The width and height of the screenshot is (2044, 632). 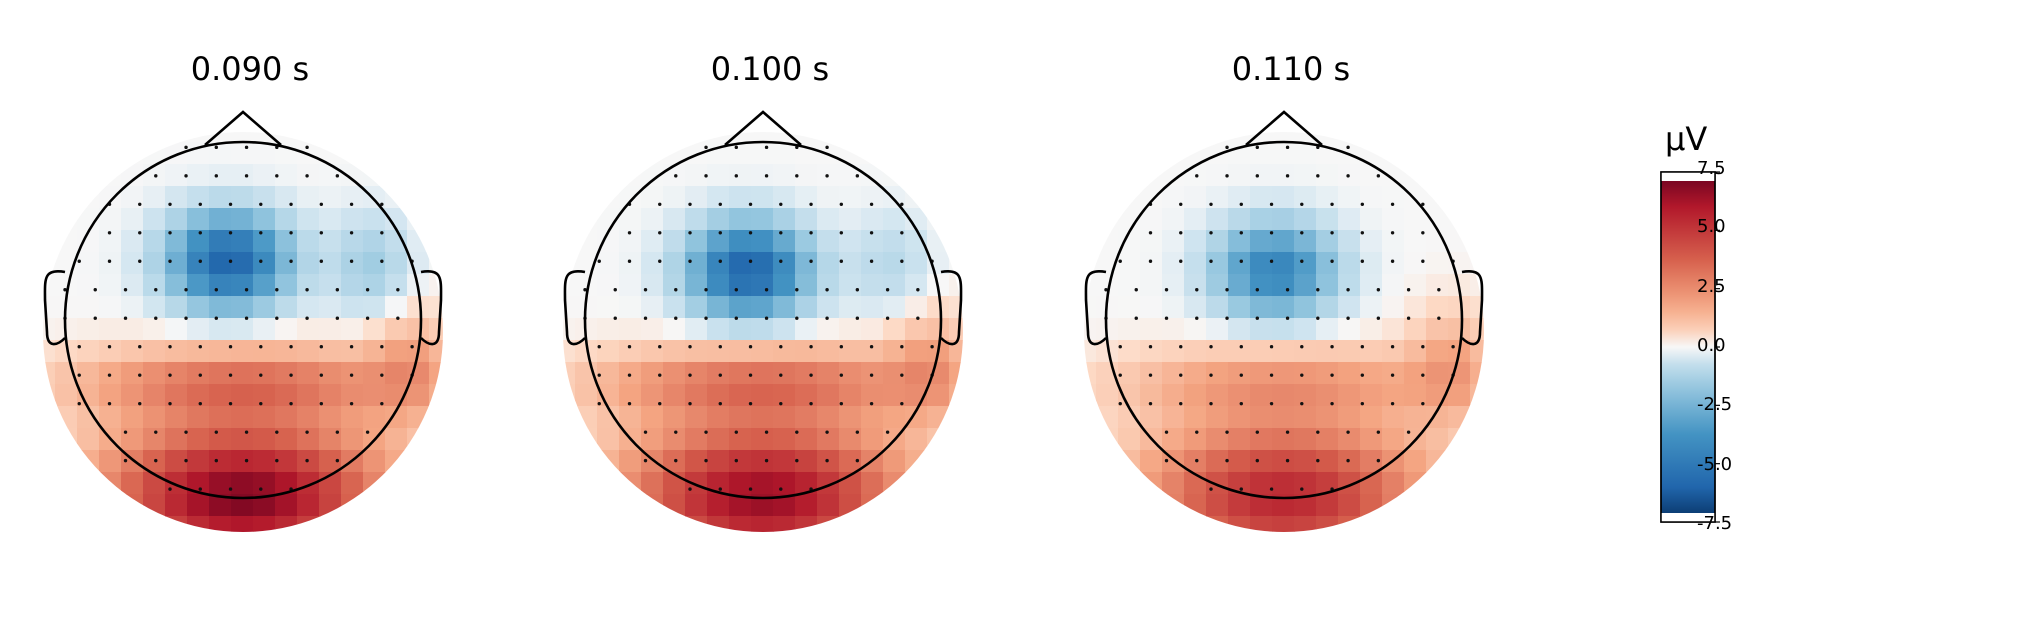 What do you see at coordinates (1715, 464) in the screenshot?
I see `colorbar-tick-label: -5.0` at bounding box center [1715, 464].